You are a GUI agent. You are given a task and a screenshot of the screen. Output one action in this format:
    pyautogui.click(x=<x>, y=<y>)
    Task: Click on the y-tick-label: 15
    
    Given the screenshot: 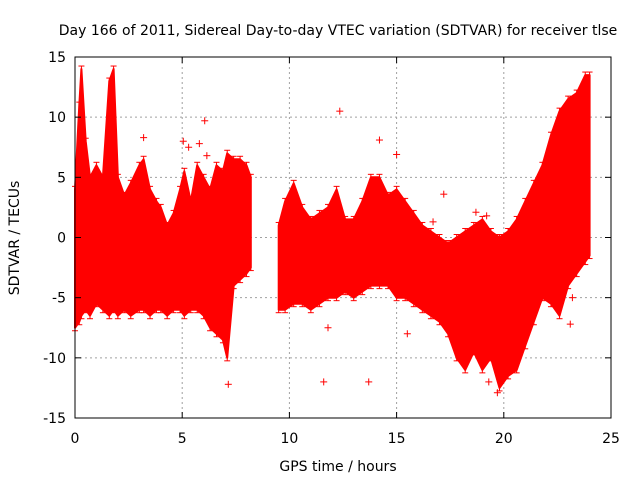 What is the action you would take?
    pyautogui.click(x=57, y=58)
    